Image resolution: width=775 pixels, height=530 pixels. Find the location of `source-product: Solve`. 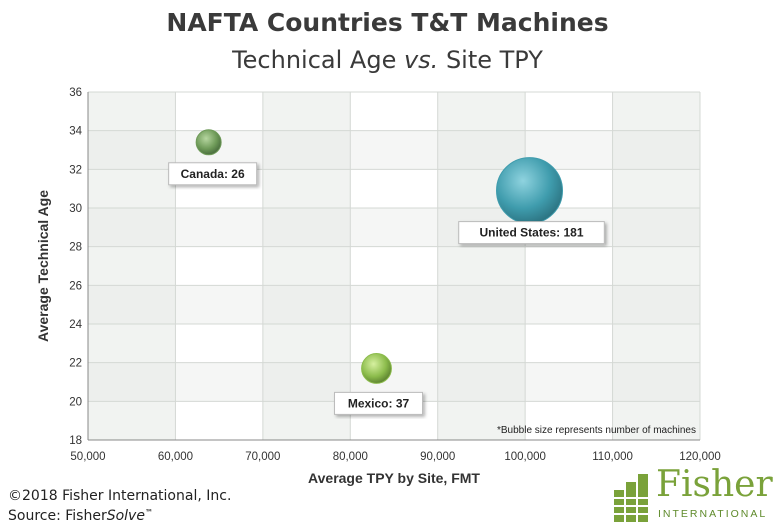

source-product: Solve is located at coordinates (125, 516).